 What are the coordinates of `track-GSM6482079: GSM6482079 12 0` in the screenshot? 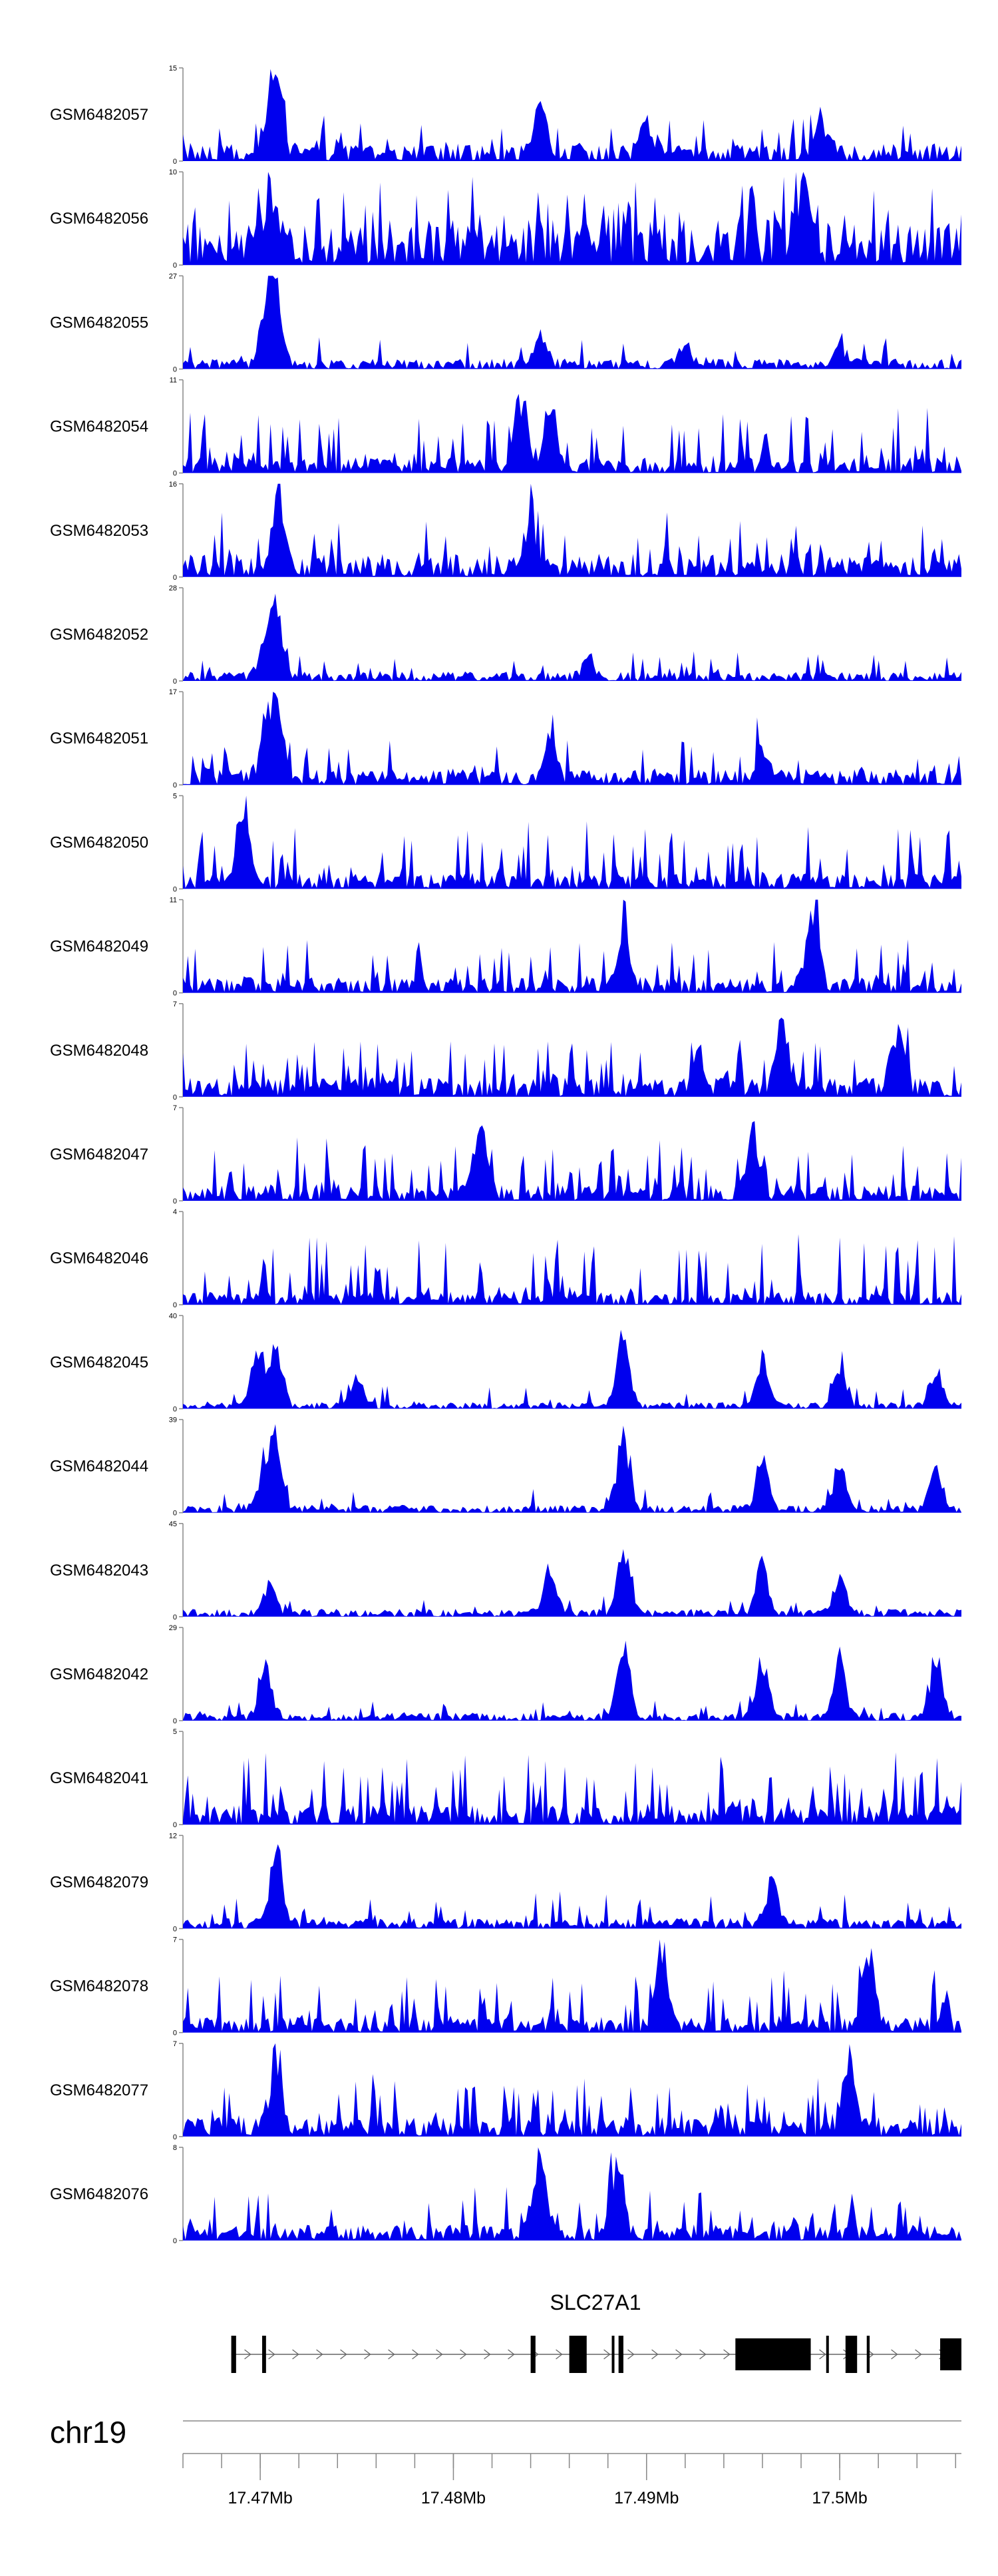 It's located at (505, 1882).